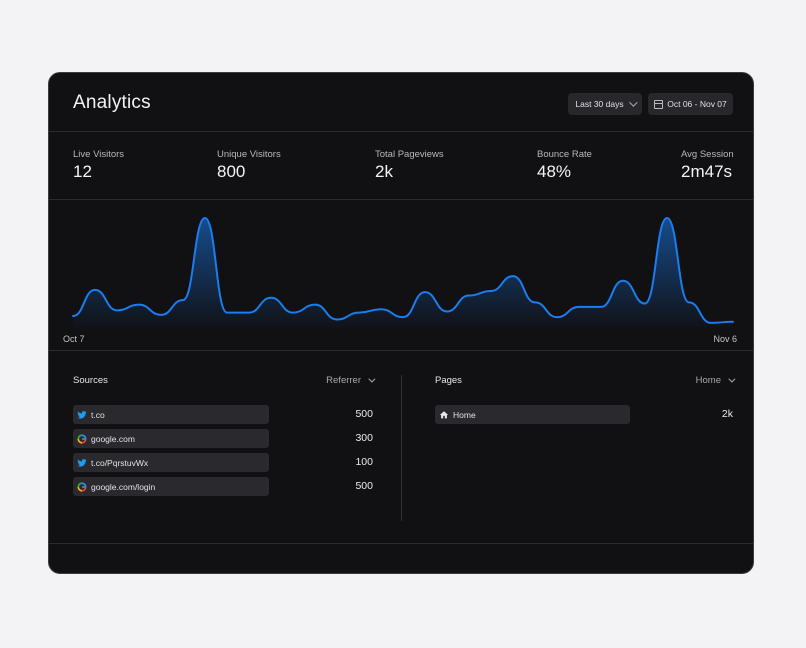 The image size is (806, 648). Describe the element at coordinates (564, 154) in the screenshot. I see `stat-label: Bounce Rate` at that location.